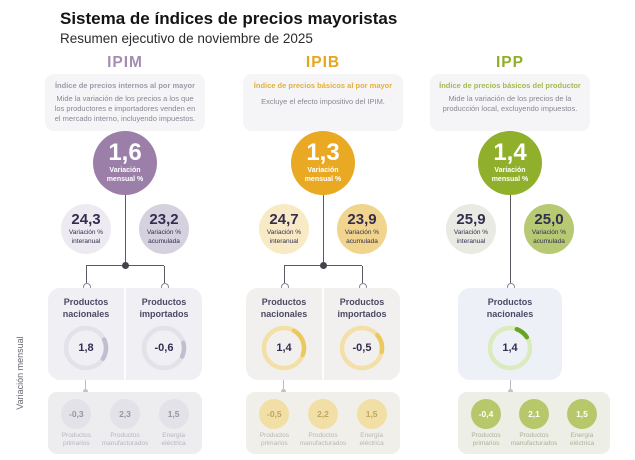  I want to click on breakdown-value: 2,1, so click(534, 414).